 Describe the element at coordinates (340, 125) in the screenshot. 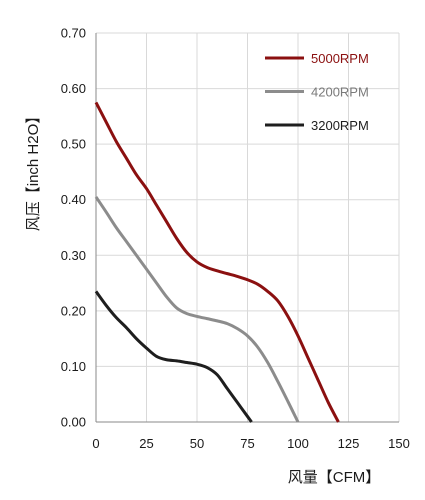

I see `legend-label-3200rpm: 3200RPM` at that location.